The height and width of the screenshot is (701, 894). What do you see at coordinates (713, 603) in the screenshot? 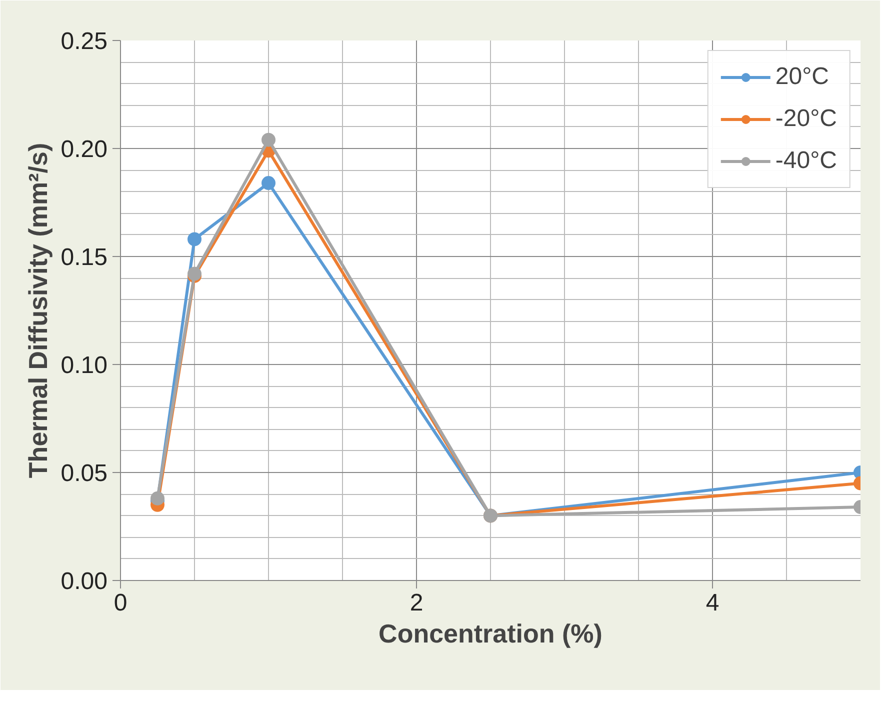
I see `x-tick-label: 4` at bounding box center [713, 603].